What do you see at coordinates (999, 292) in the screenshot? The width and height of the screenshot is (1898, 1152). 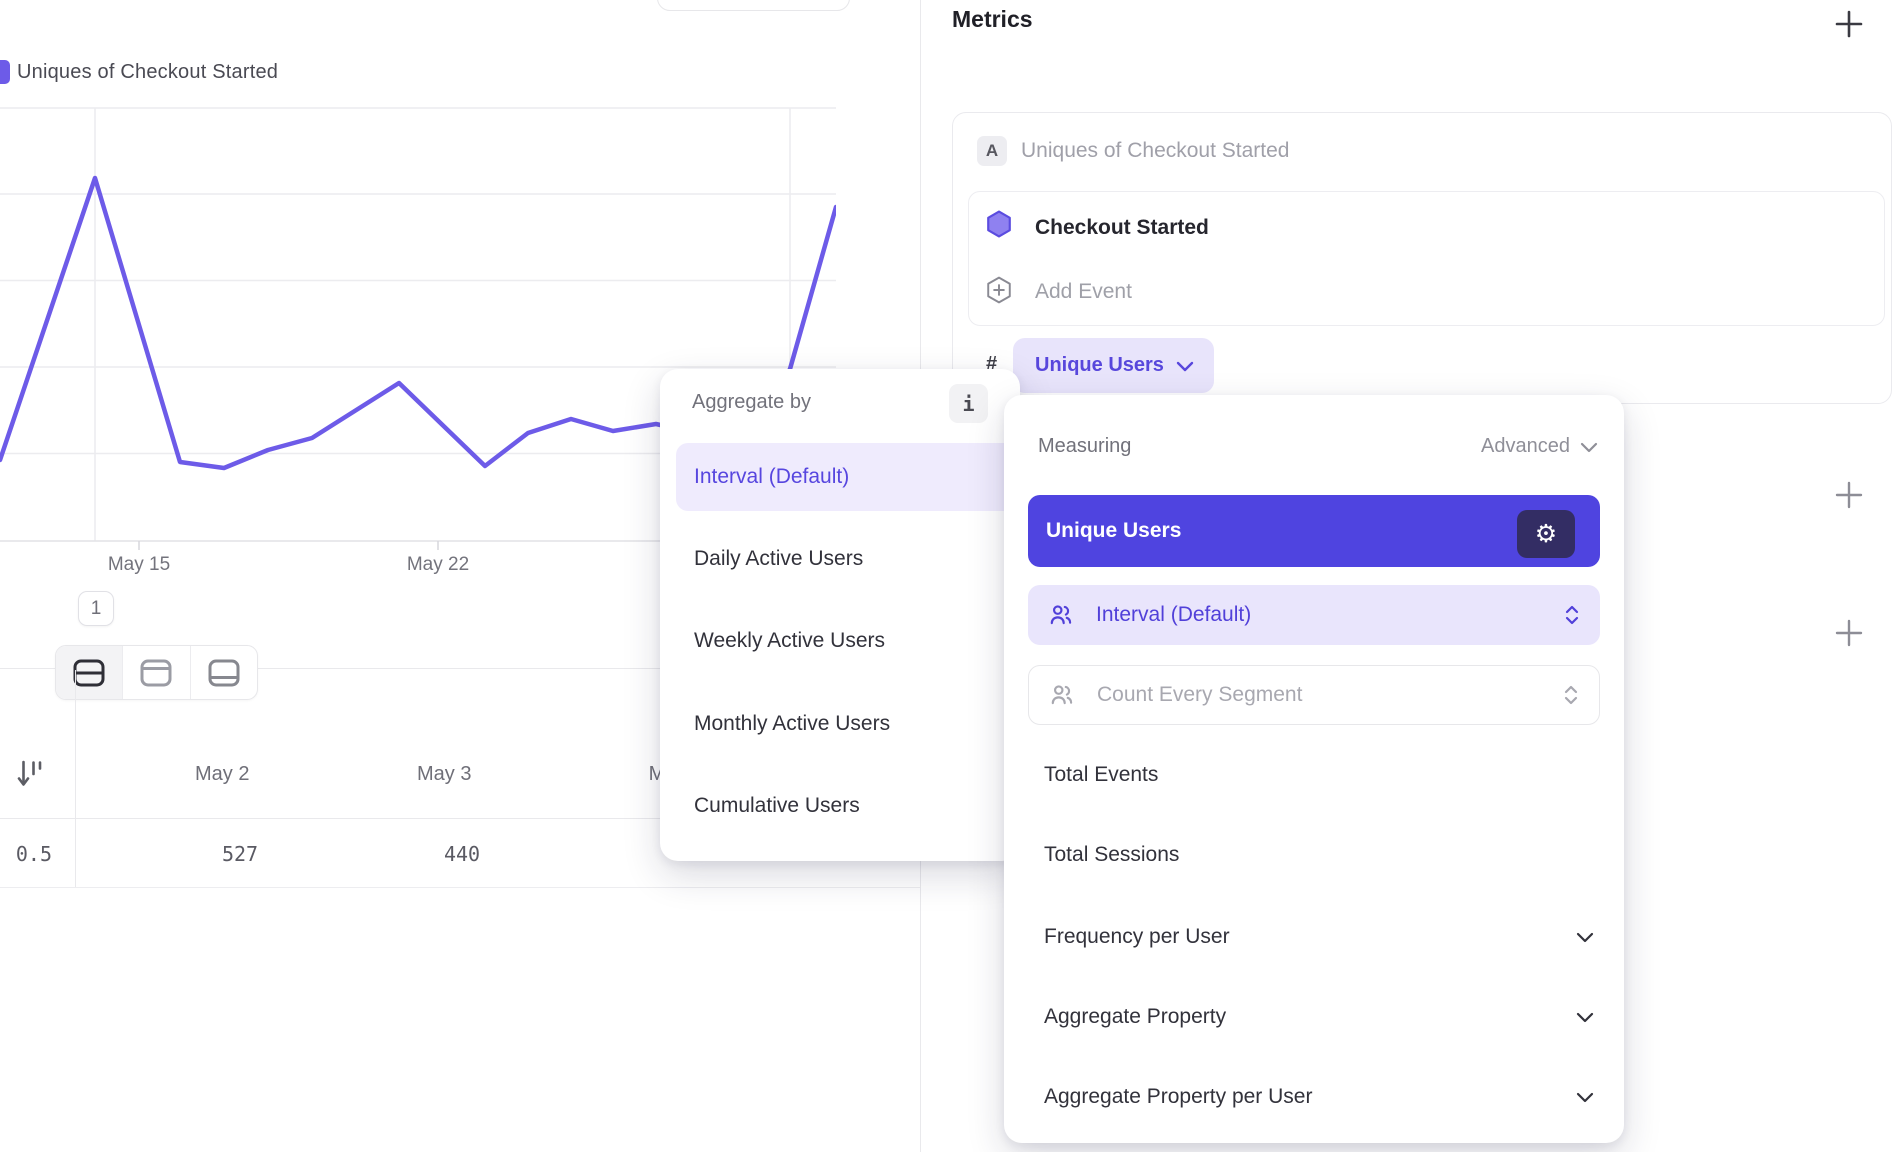 I see `add-event-icon` at bounding box center [999, 292].